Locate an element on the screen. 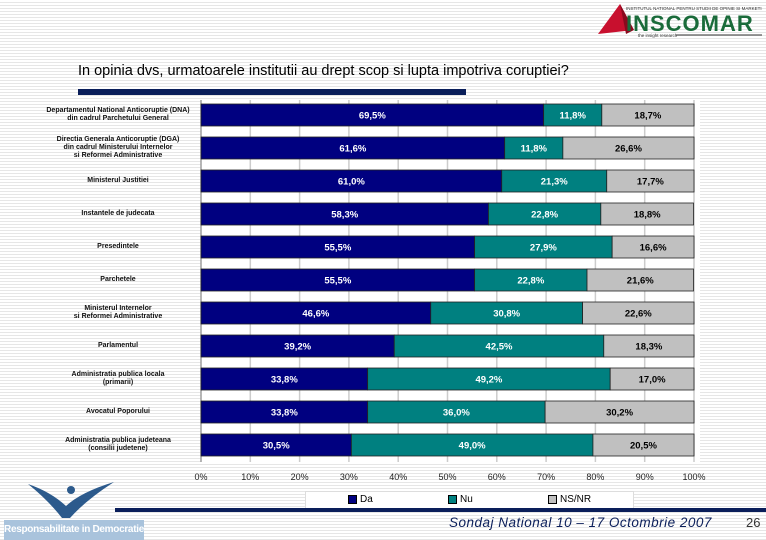 The width and height of the screenshot is (766, 540). svg-text: INSCOMAR is located at coordinates (690, 23).